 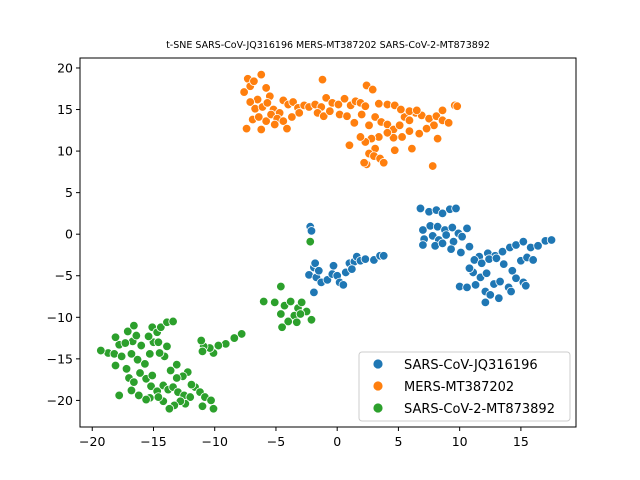 I want to click on legend-marker-mers, so click(x=378, y=386).